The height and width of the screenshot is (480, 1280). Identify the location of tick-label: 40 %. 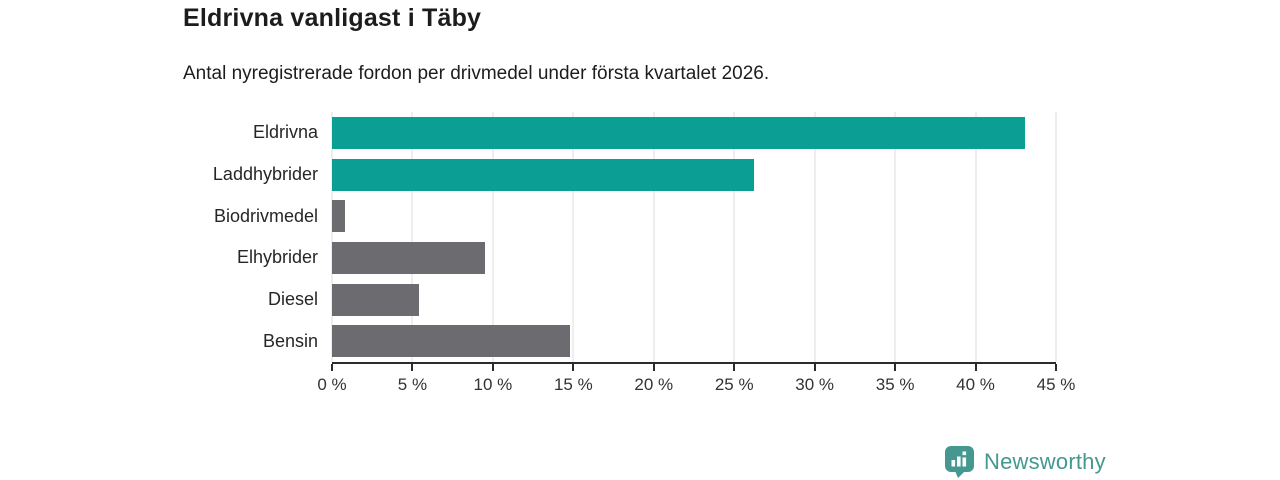
(975, 384).